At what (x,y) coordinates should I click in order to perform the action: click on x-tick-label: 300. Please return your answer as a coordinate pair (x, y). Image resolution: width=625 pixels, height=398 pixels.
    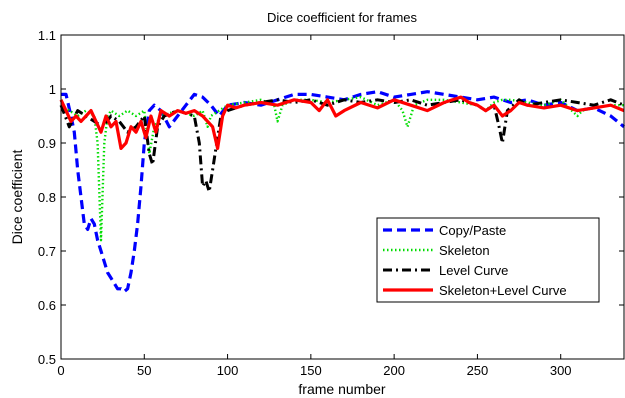
    Looking at the image, I should click on (561, 370).